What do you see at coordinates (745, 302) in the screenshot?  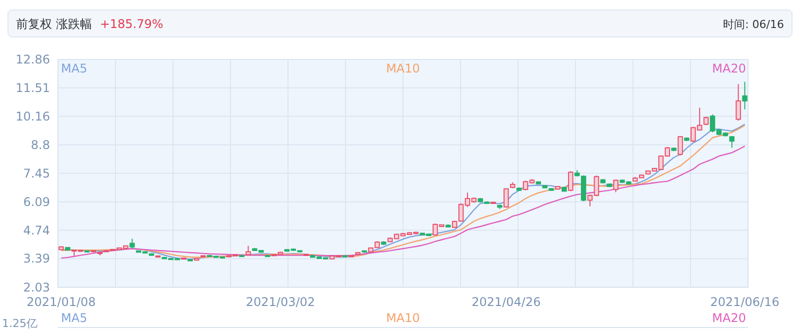 I see `x-tick-label: 2021/06/16` at bounding box center [745, 302].